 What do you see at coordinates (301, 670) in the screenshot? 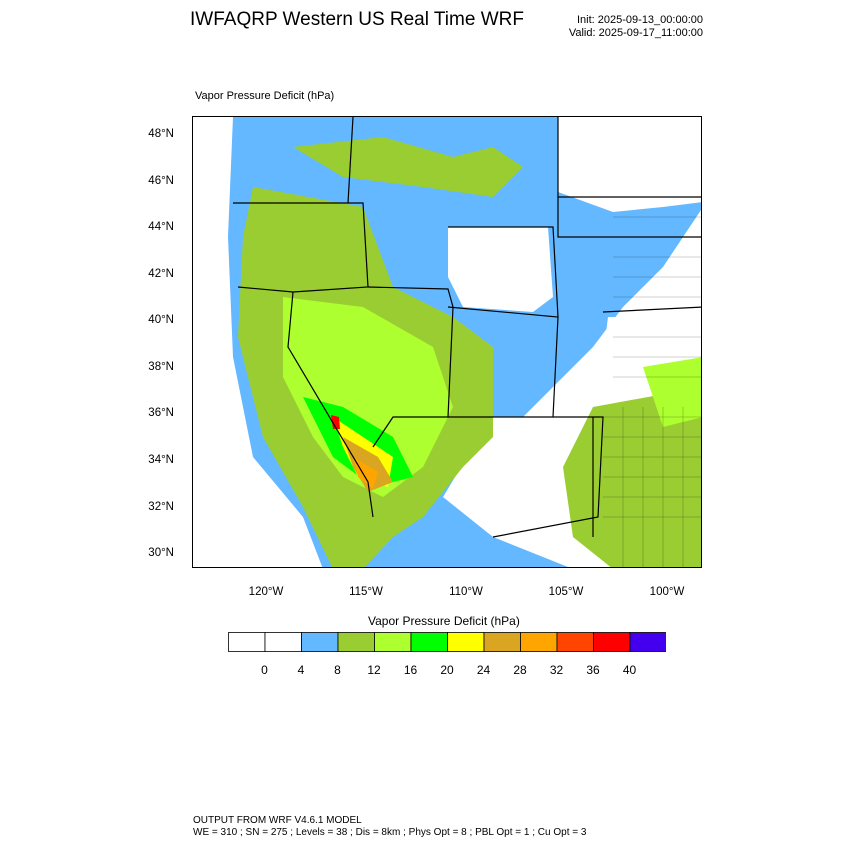
I see `colorbar-tick-label: 4` at bounding box center [301, 670].